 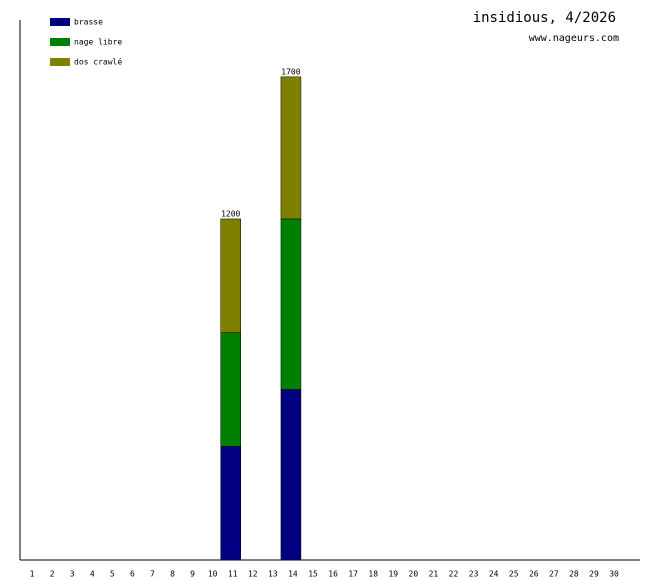 What do you see at coordinates (132, 574) in the screenshot?
I see `x-tick-label: 6` at bounding box center [132, 574].